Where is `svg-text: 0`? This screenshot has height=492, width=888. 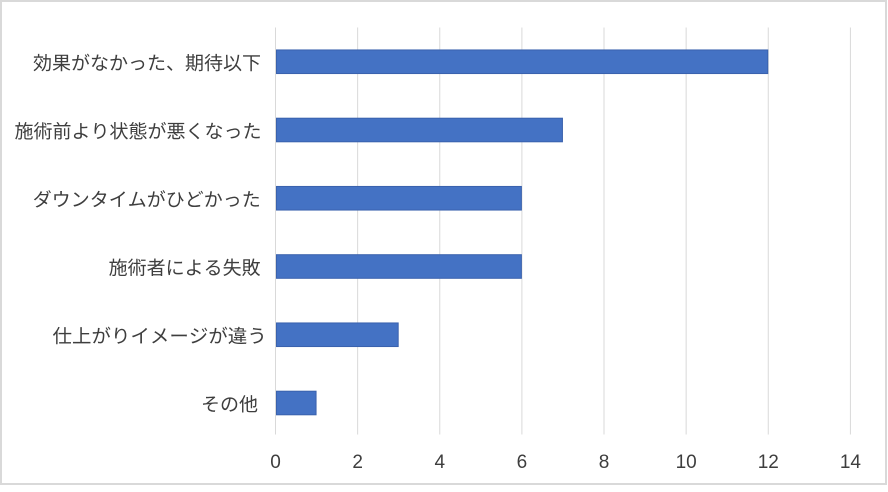
svg-text: 0 is located at coordinates (275, 462).